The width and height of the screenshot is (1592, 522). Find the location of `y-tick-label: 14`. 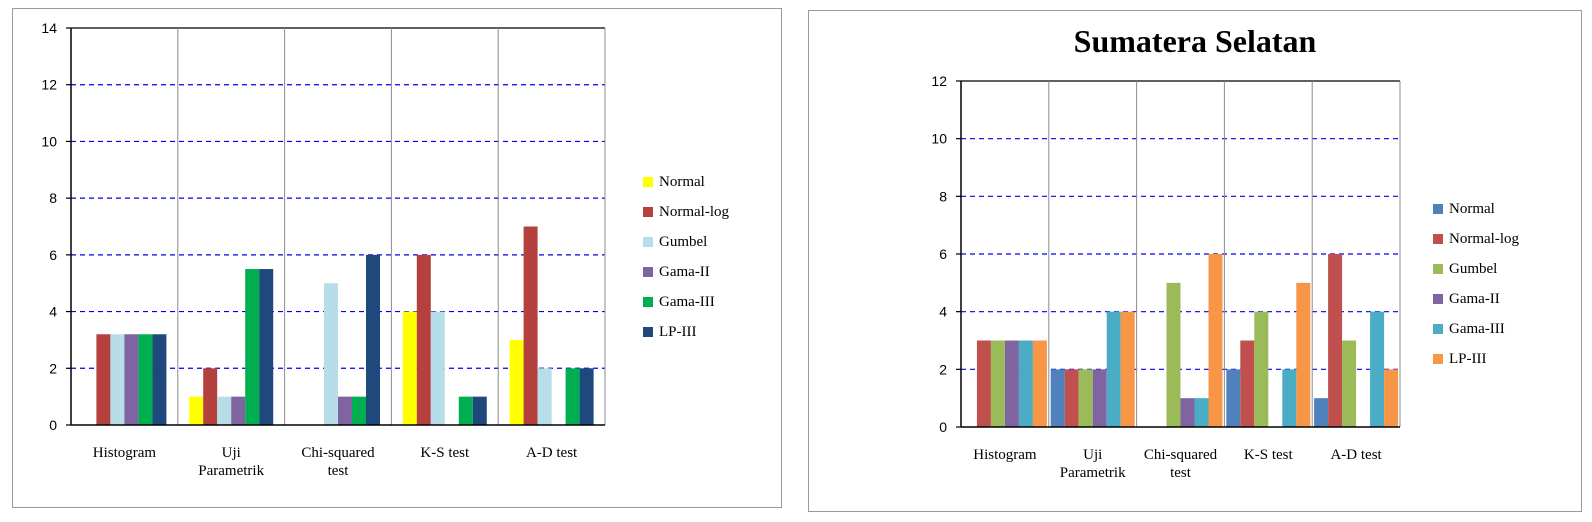

y-tick-label: 14 is located at coordinates (49, 28).